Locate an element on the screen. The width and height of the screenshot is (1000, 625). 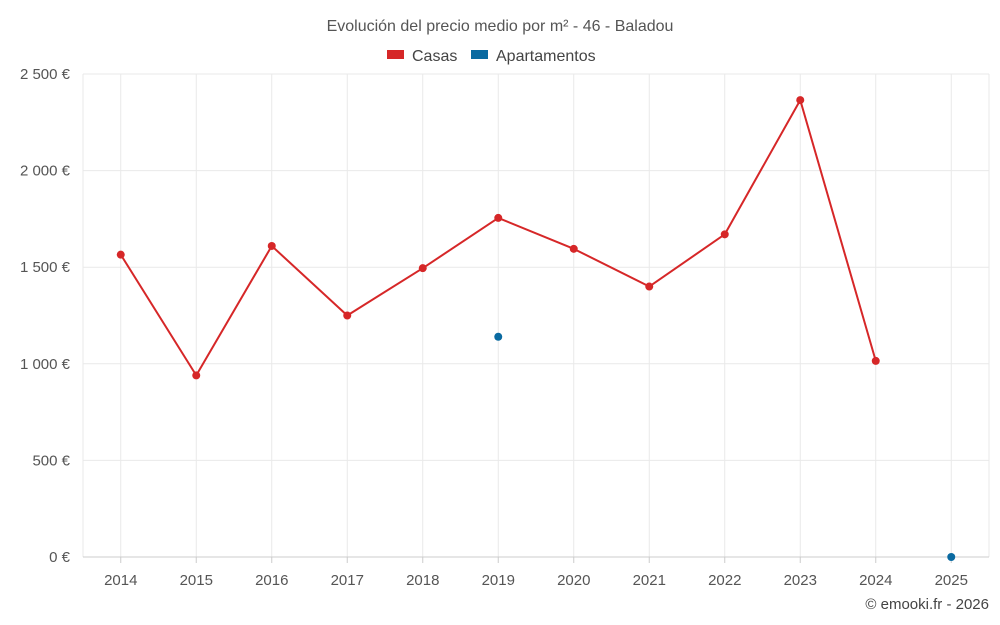
y-tick-label: 1 500 € is located at coordinates (45, 267).